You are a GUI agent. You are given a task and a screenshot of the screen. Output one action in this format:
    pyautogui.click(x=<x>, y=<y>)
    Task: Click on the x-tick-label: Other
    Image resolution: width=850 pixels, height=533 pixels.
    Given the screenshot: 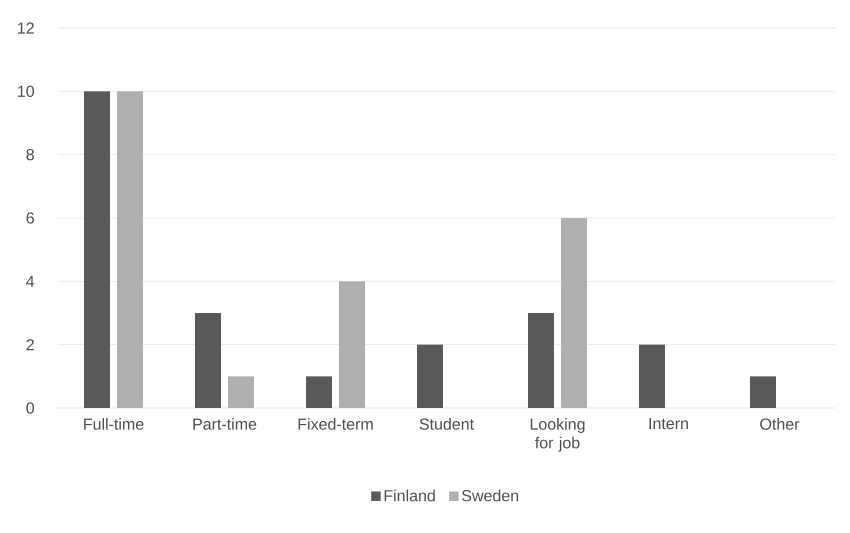 What is the action you would take?
    pyautogui.click(x=780, y=424)
    